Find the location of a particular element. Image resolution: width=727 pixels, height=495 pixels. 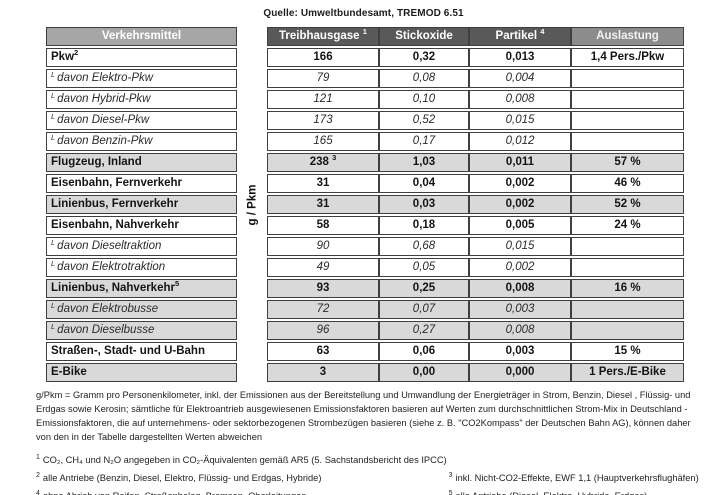

table-row: Eisenbahn, Nahverkehr is located at coordinates (141, 225).